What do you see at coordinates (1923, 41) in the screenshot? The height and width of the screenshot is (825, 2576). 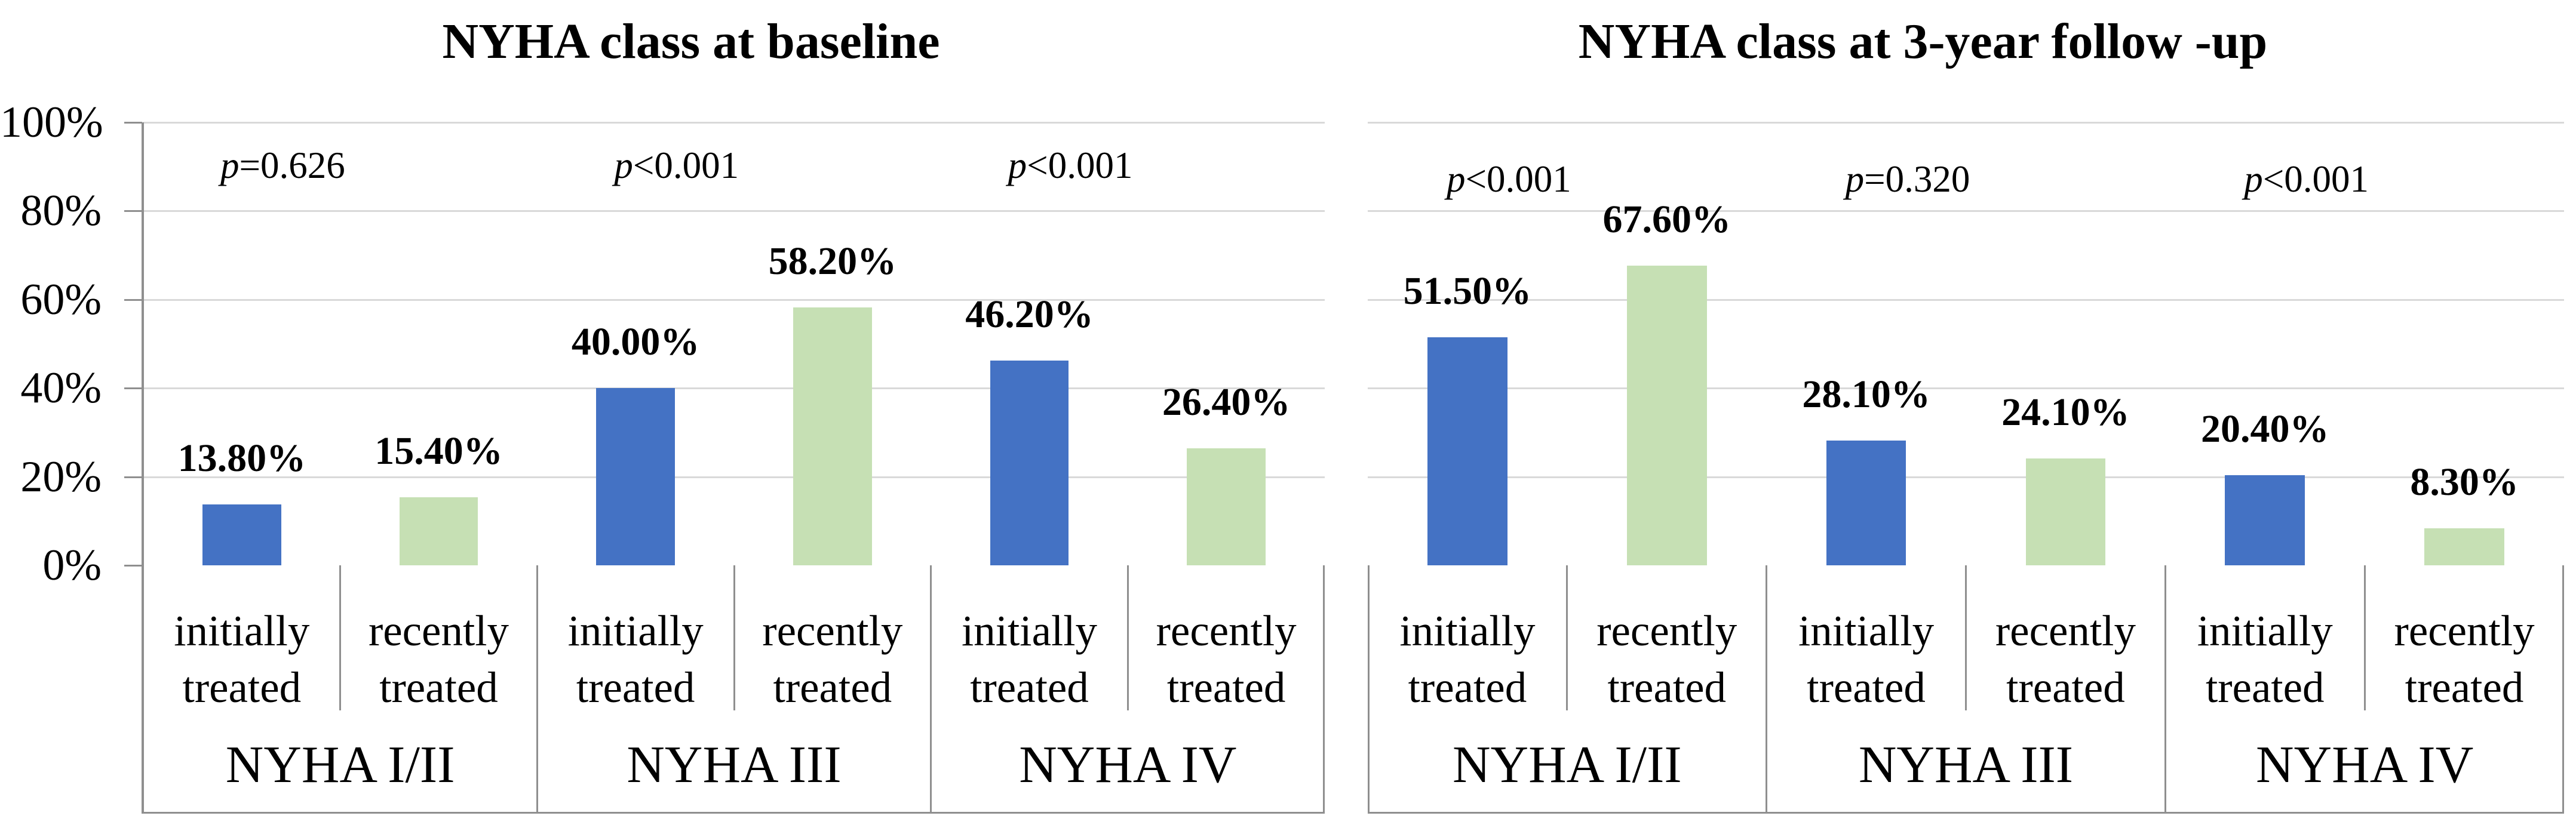 I see `chart-title: NYHA class at 3-year follow -up` at bounding box center [1923, 41].